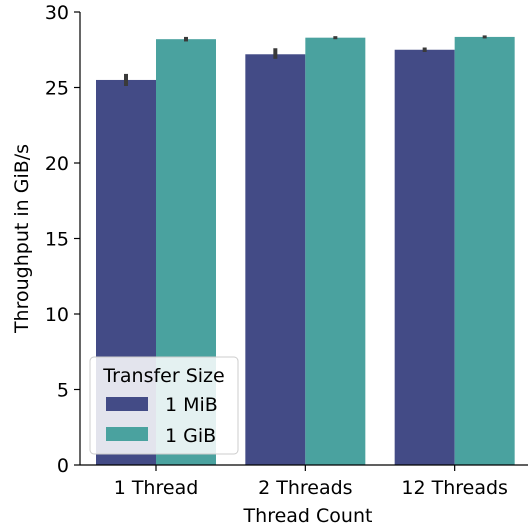  What do you see at coordinates (22, 239) in the screenshot?
I see `y-axis-label: Throughput in GiB/s` at bounding box center [22, 239].